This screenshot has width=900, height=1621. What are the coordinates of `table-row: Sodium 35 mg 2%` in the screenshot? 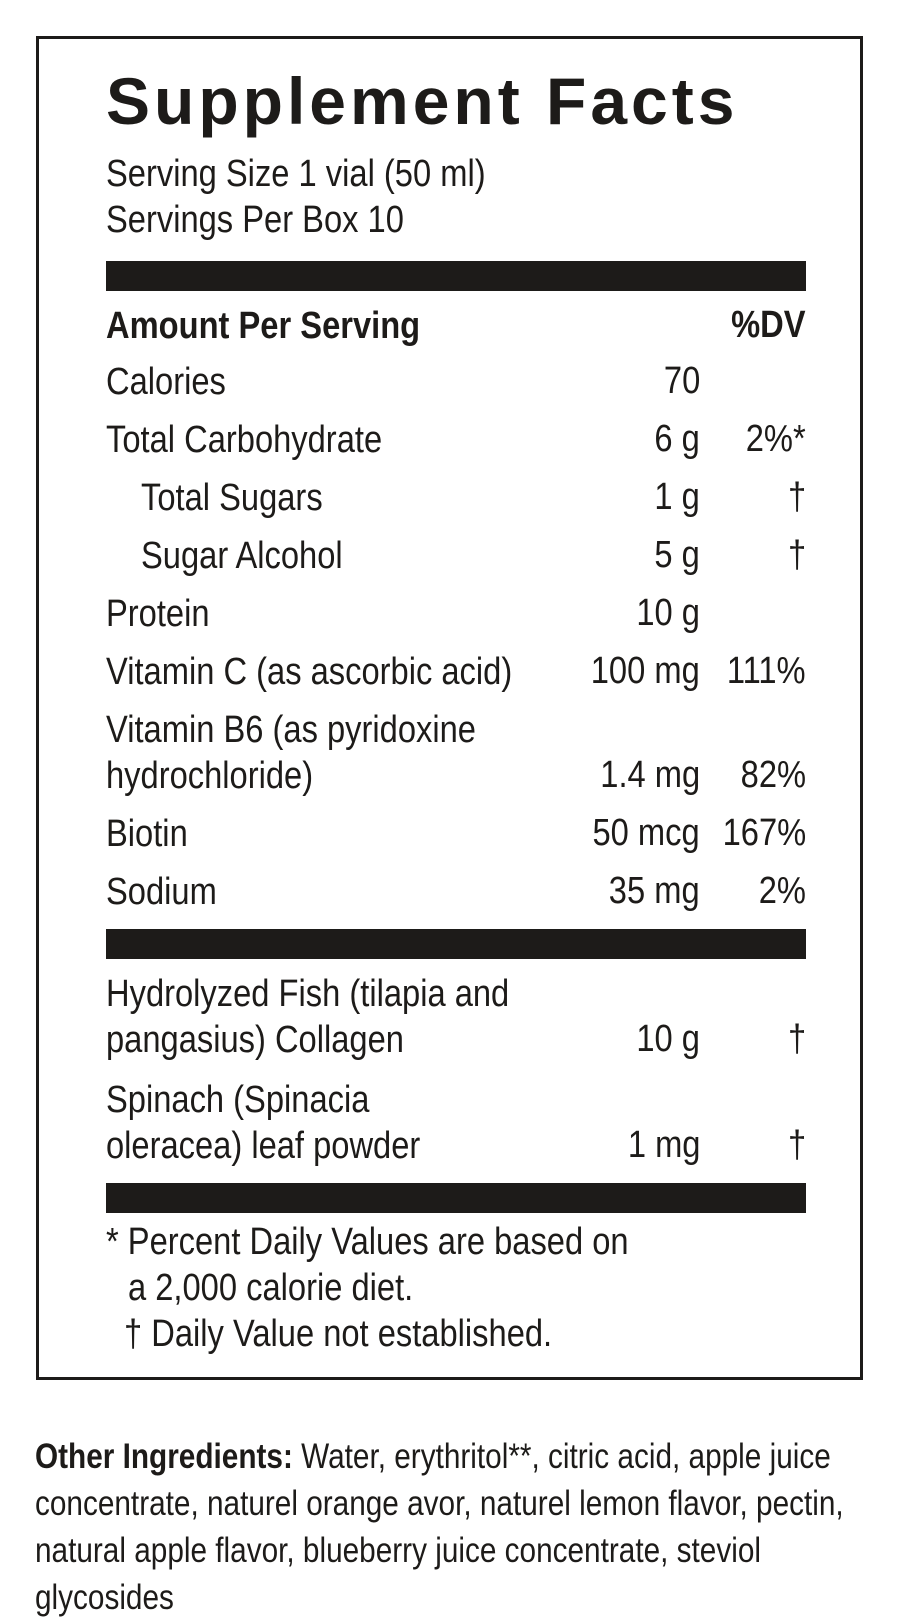 It's located at (456, 892).